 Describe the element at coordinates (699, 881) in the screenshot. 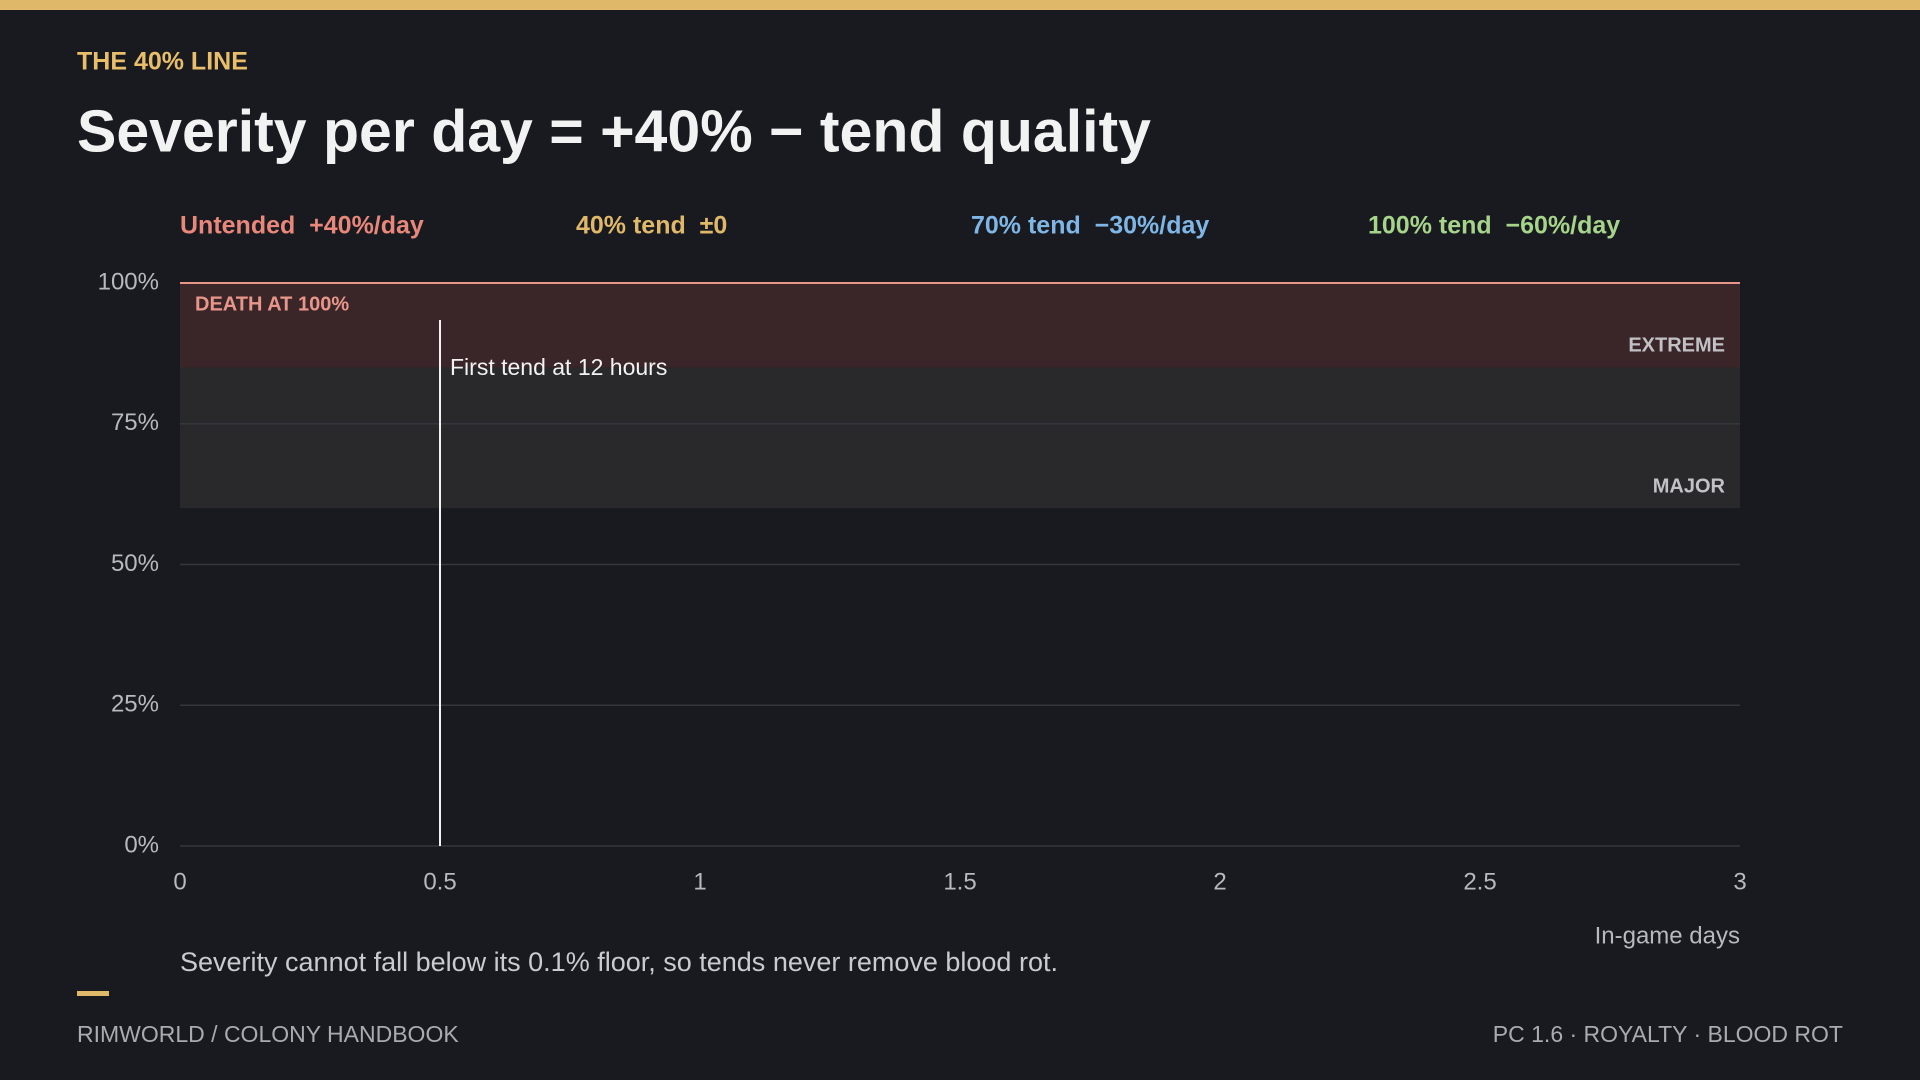

I see `x-tick-label: 1` at that location.